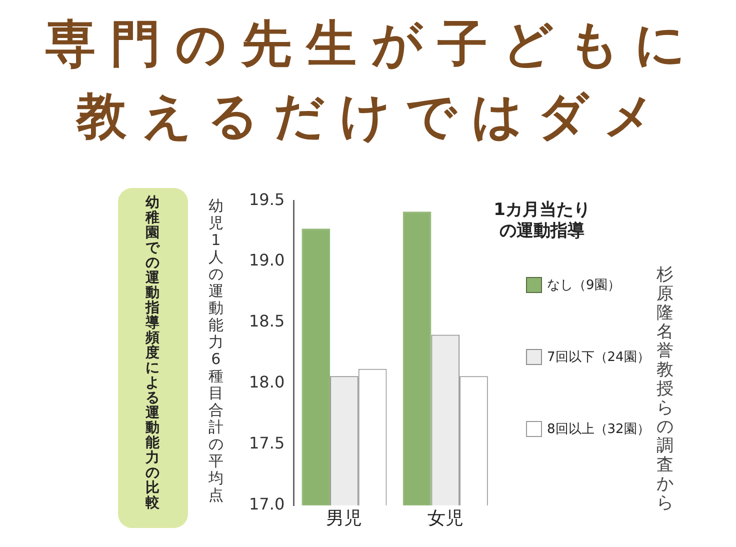 This screenshot has height=547, width=736. What do you see at coordinates (267, 382) in the screenshot?
I see `y-tick-label: 18.0` at bounding box center [267, 382].